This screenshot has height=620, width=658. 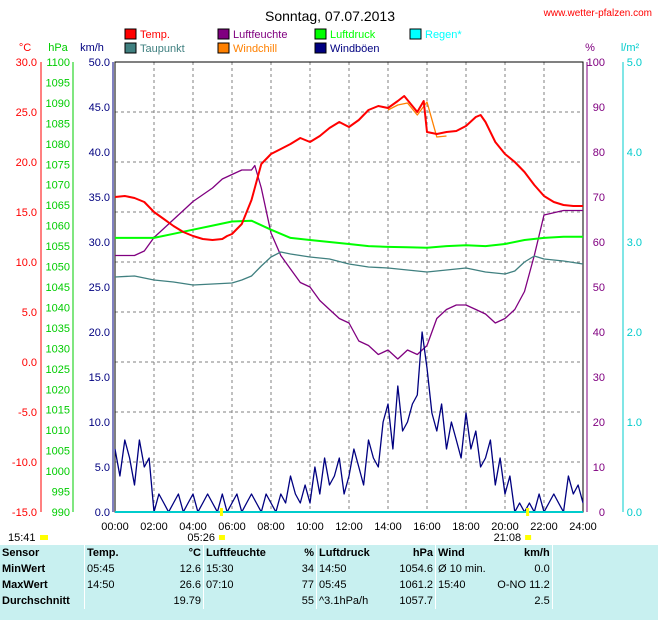 What do you see at coordinates (58, 124) in the screenshot?
I see `pressure-tick-label: 1085` at bounding box center [58, 124].